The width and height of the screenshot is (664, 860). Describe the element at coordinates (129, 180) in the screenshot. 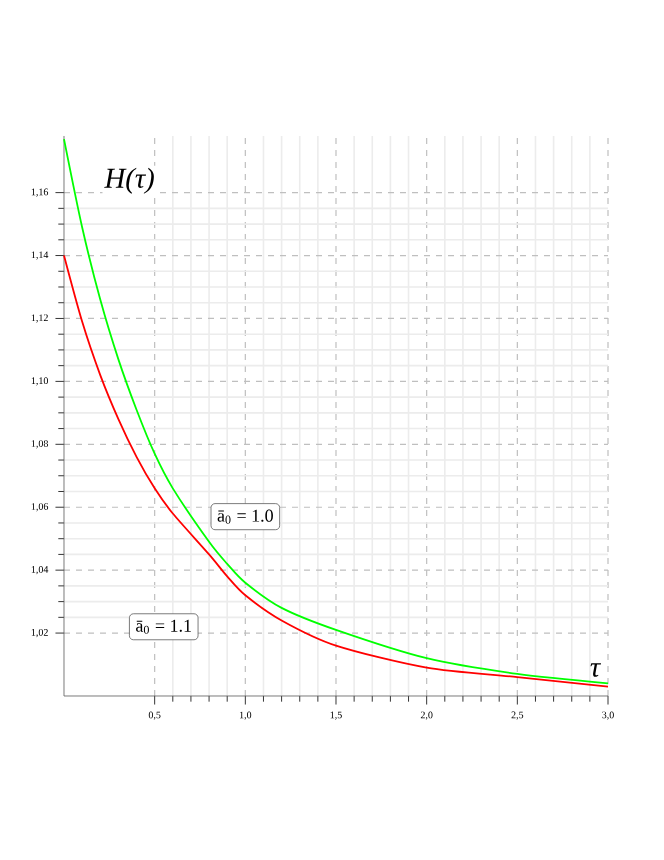

I see `y-axis-title: H(τ)` at that location.